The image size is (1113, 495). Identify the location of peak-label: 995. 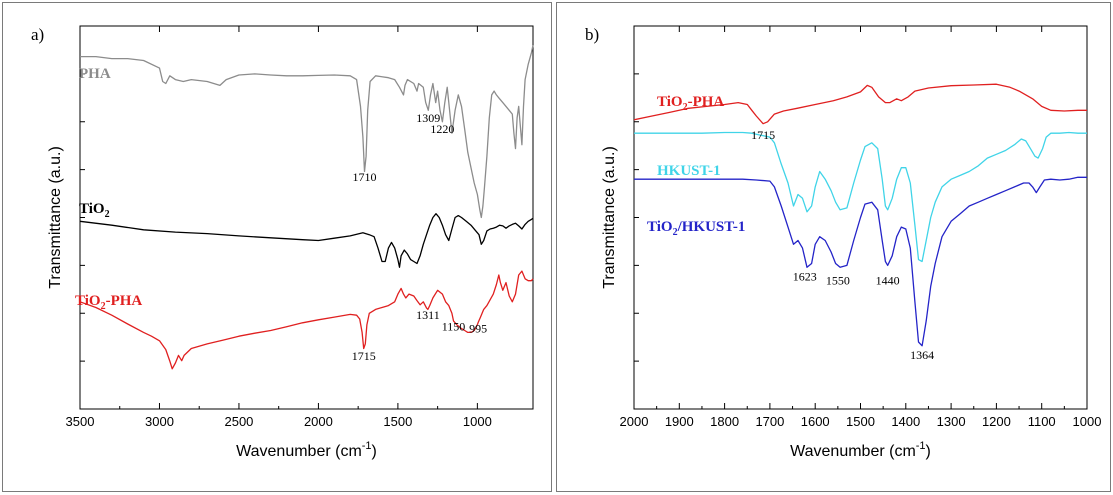
(478, 328).